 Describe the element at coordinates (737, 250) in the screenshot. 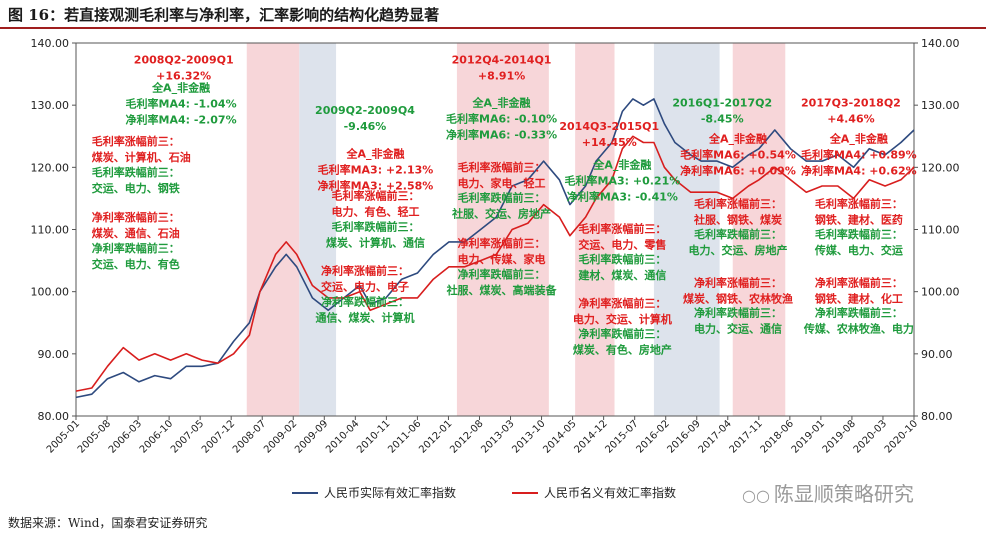

I see `annotation-text: 电力、交运、房地产` at that location.